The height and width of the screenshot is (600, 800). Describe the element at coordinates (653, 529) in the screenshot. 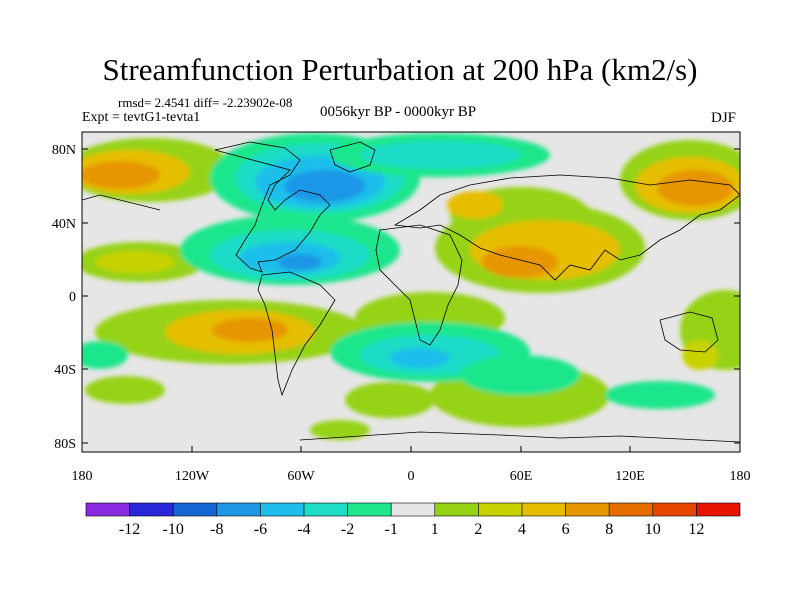

I see `colorbar-label: 10` at that location.